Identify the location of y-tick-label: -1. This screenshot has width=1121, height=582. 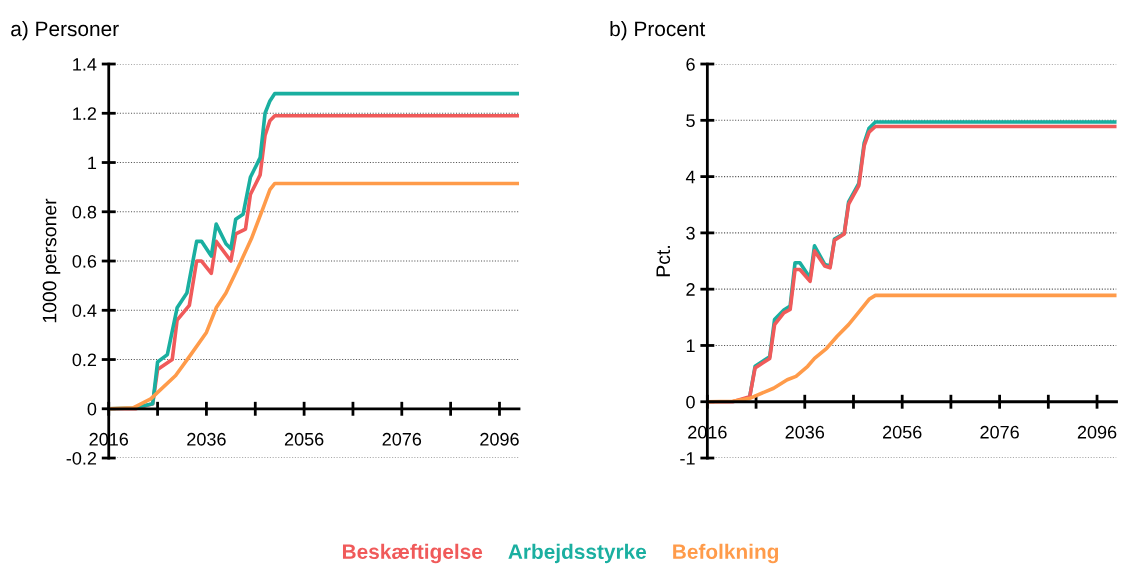
(687, 458).